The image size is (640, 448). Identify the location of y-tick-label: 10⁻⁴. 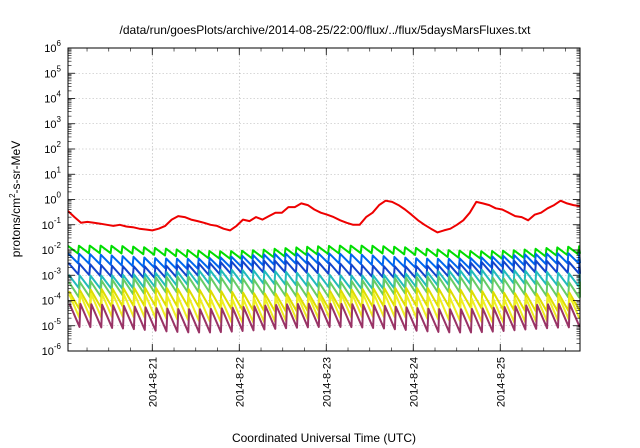
(52, 300).